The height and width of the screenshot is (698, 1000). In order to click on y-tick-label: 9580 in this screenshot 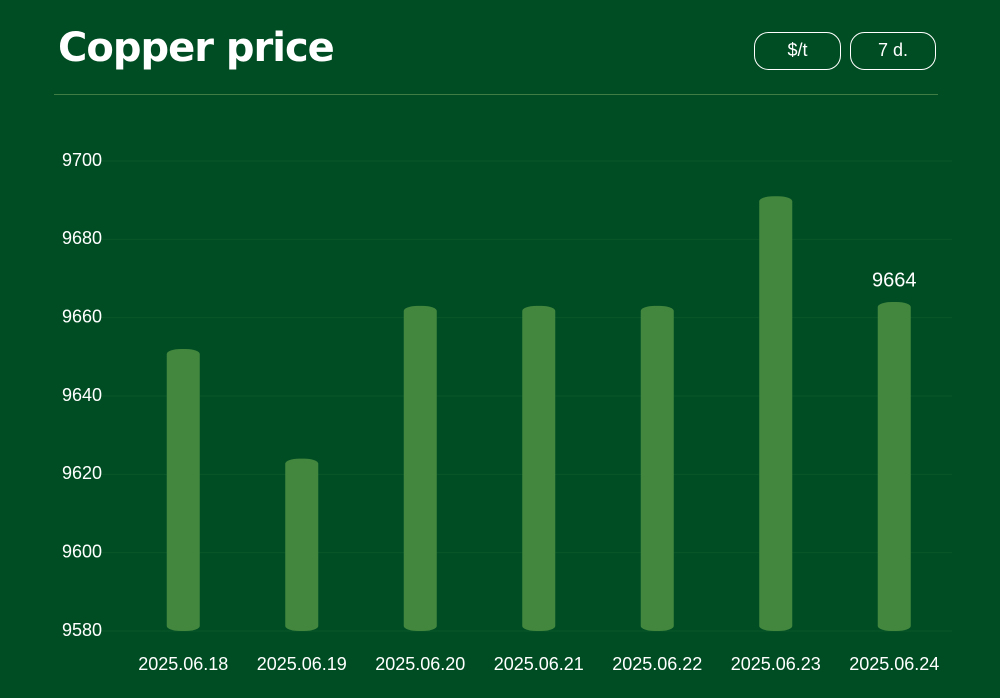, I will do `click(82, 630)`.